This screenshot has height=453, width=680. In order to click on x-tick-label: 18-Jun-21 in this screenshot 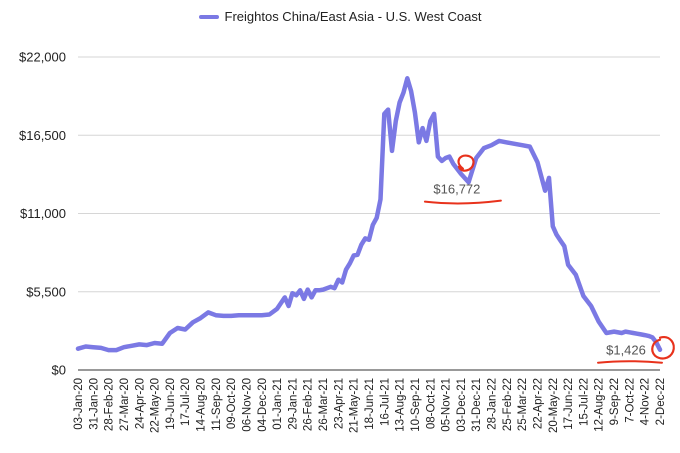, I will do `click(370, 404)`.